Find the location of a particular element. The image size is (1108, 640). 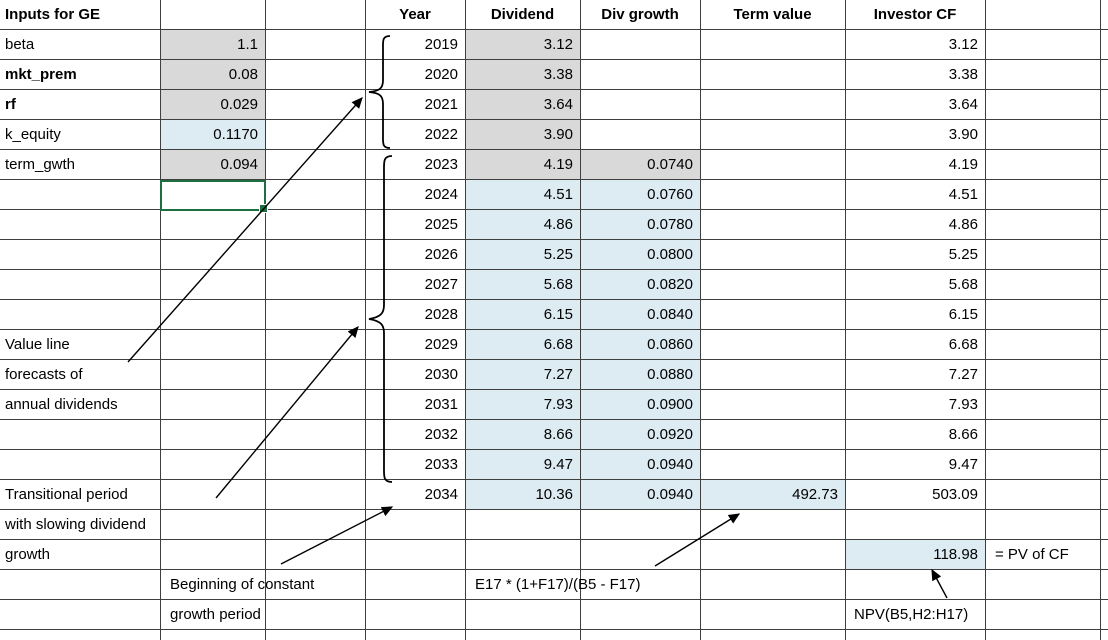

term-value-cell-2033 is located at coordinates (772, 465).